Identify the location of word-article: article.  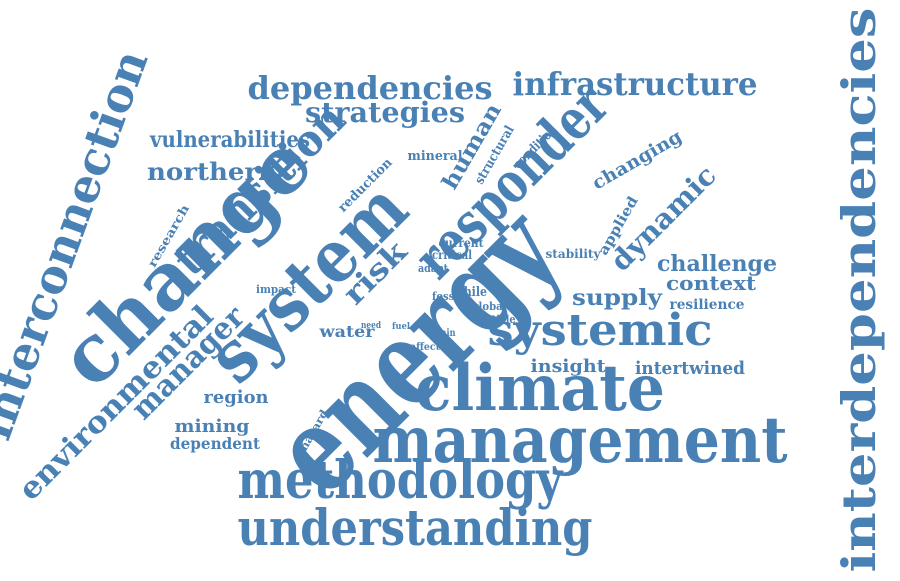
(498, 319).